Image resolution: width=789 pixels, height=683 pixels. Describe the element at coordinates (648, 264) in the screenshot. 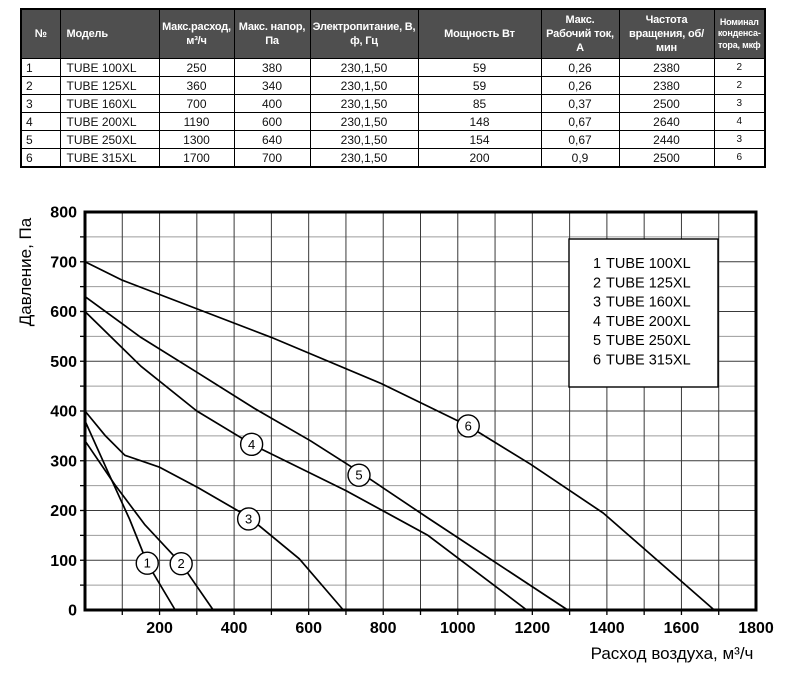

I see `legend-entry-model: TUBE 100XL` at that location.